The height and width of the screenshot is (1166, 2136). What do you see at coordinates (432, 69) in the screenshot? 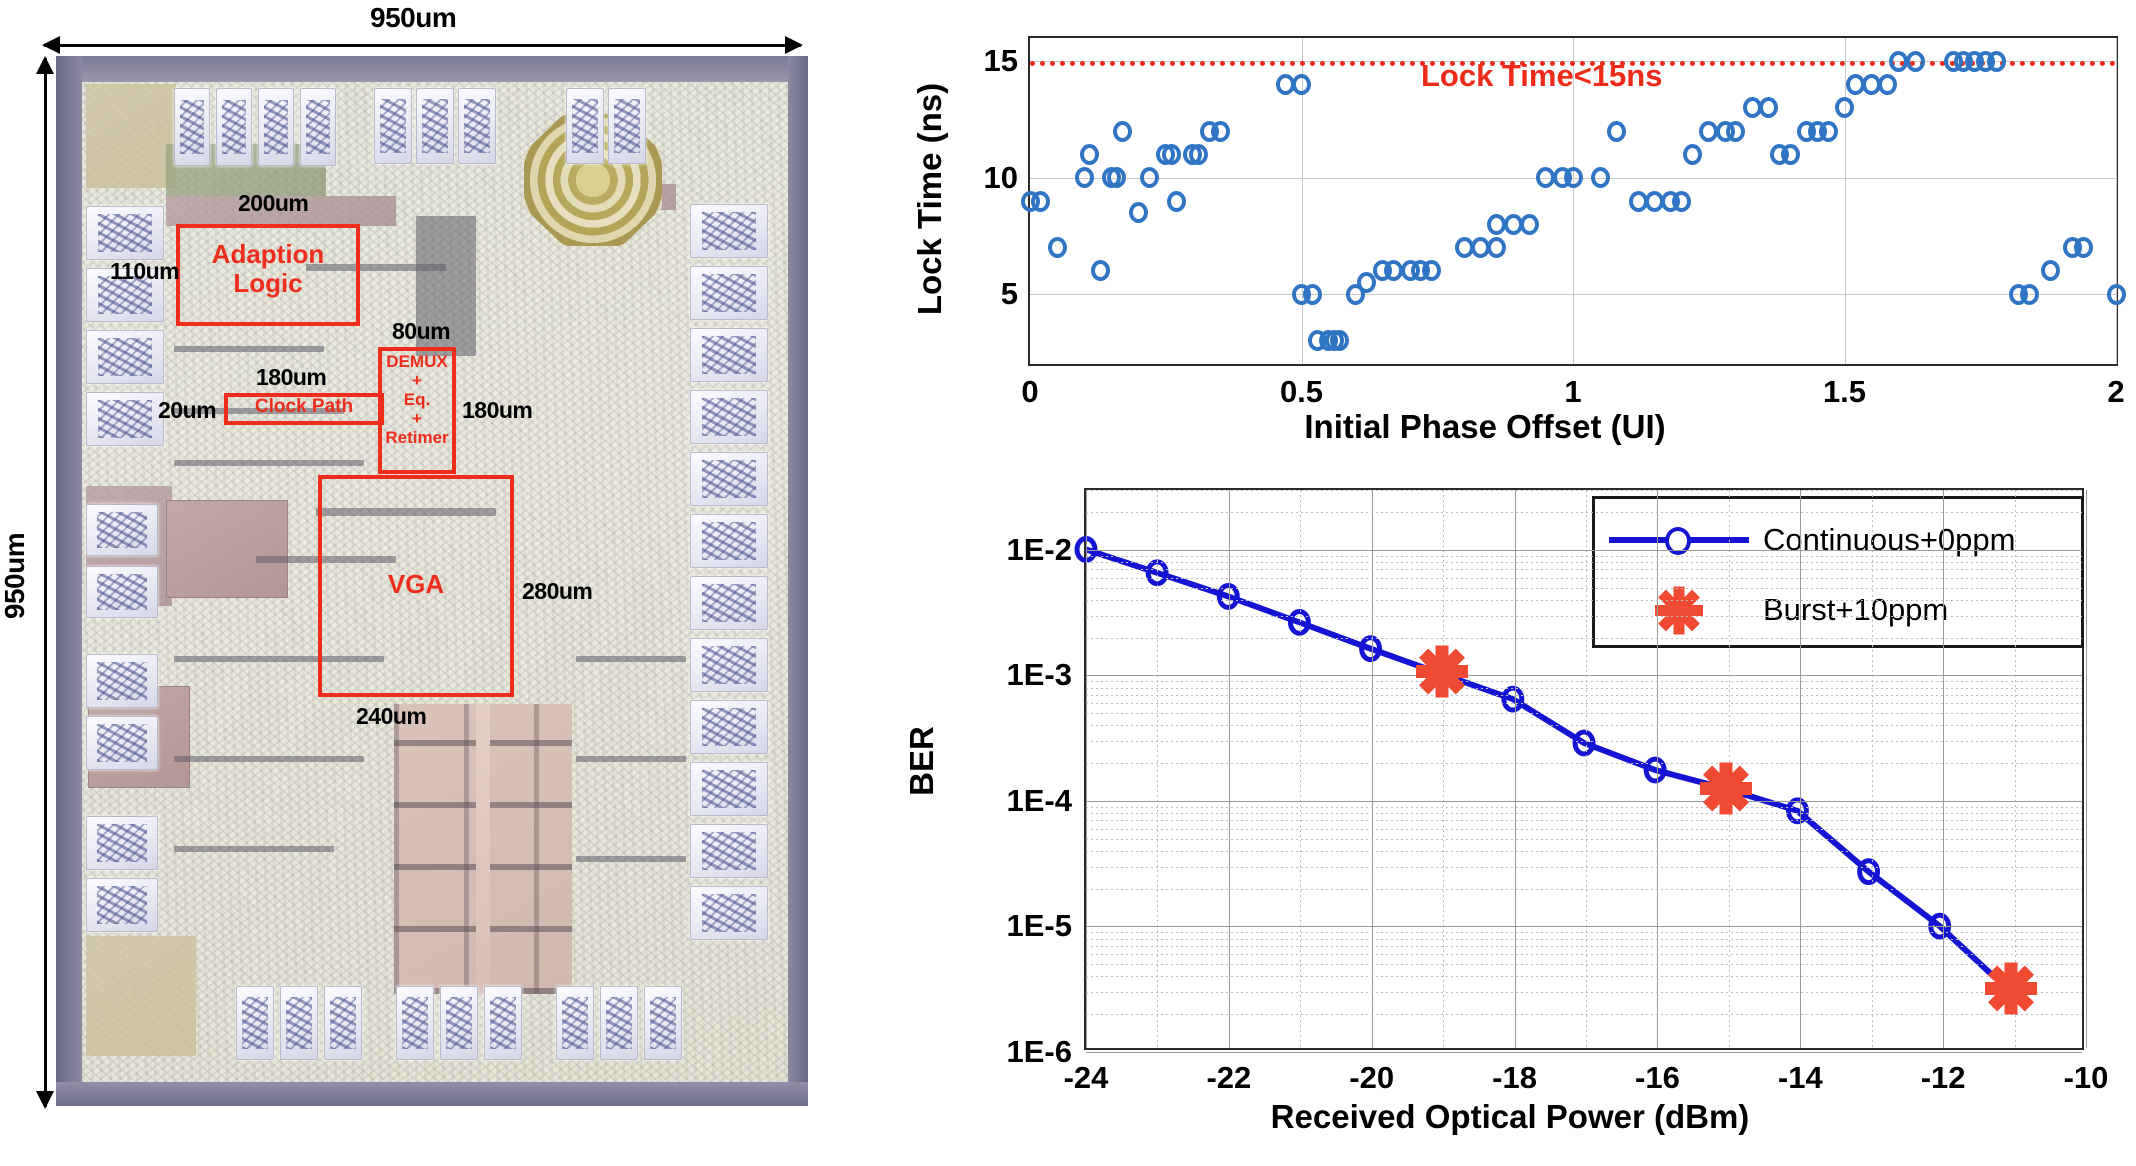
I see `die-edge-top` at bounding box center [432, 69].